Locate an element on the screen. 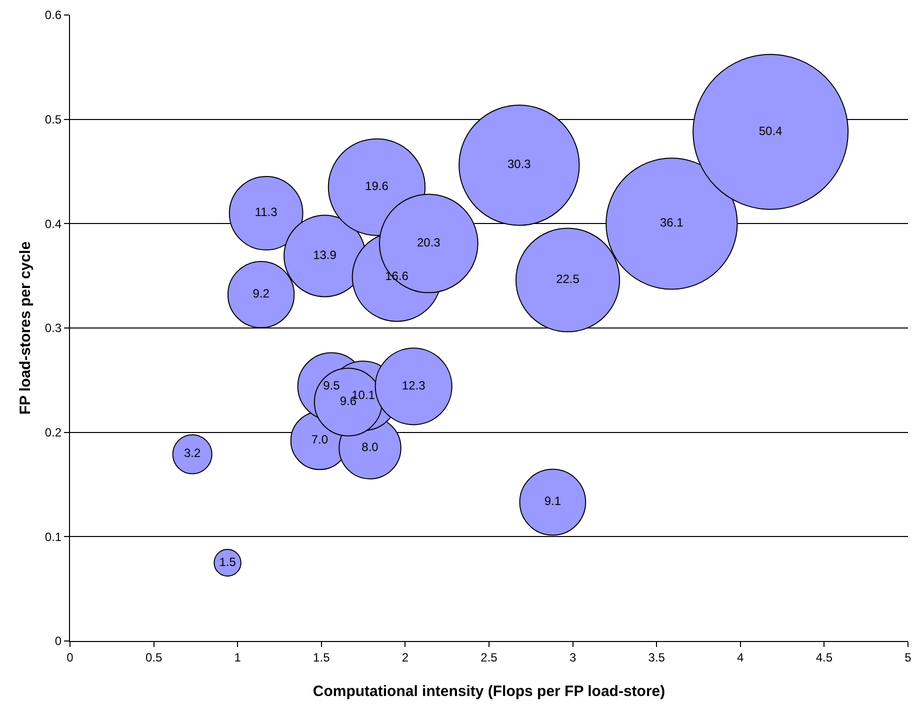  data-label: 8.0 is located at coordinates (370, 447).